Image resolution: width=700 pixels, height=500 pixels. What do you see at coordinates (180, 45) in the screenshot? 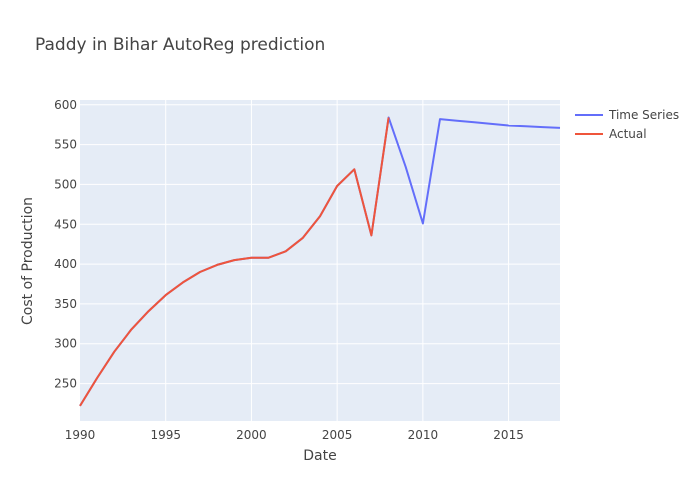
I see `chart-title: Paddy in Bihar AutoReg prediction` at bounding box center [180, 45].